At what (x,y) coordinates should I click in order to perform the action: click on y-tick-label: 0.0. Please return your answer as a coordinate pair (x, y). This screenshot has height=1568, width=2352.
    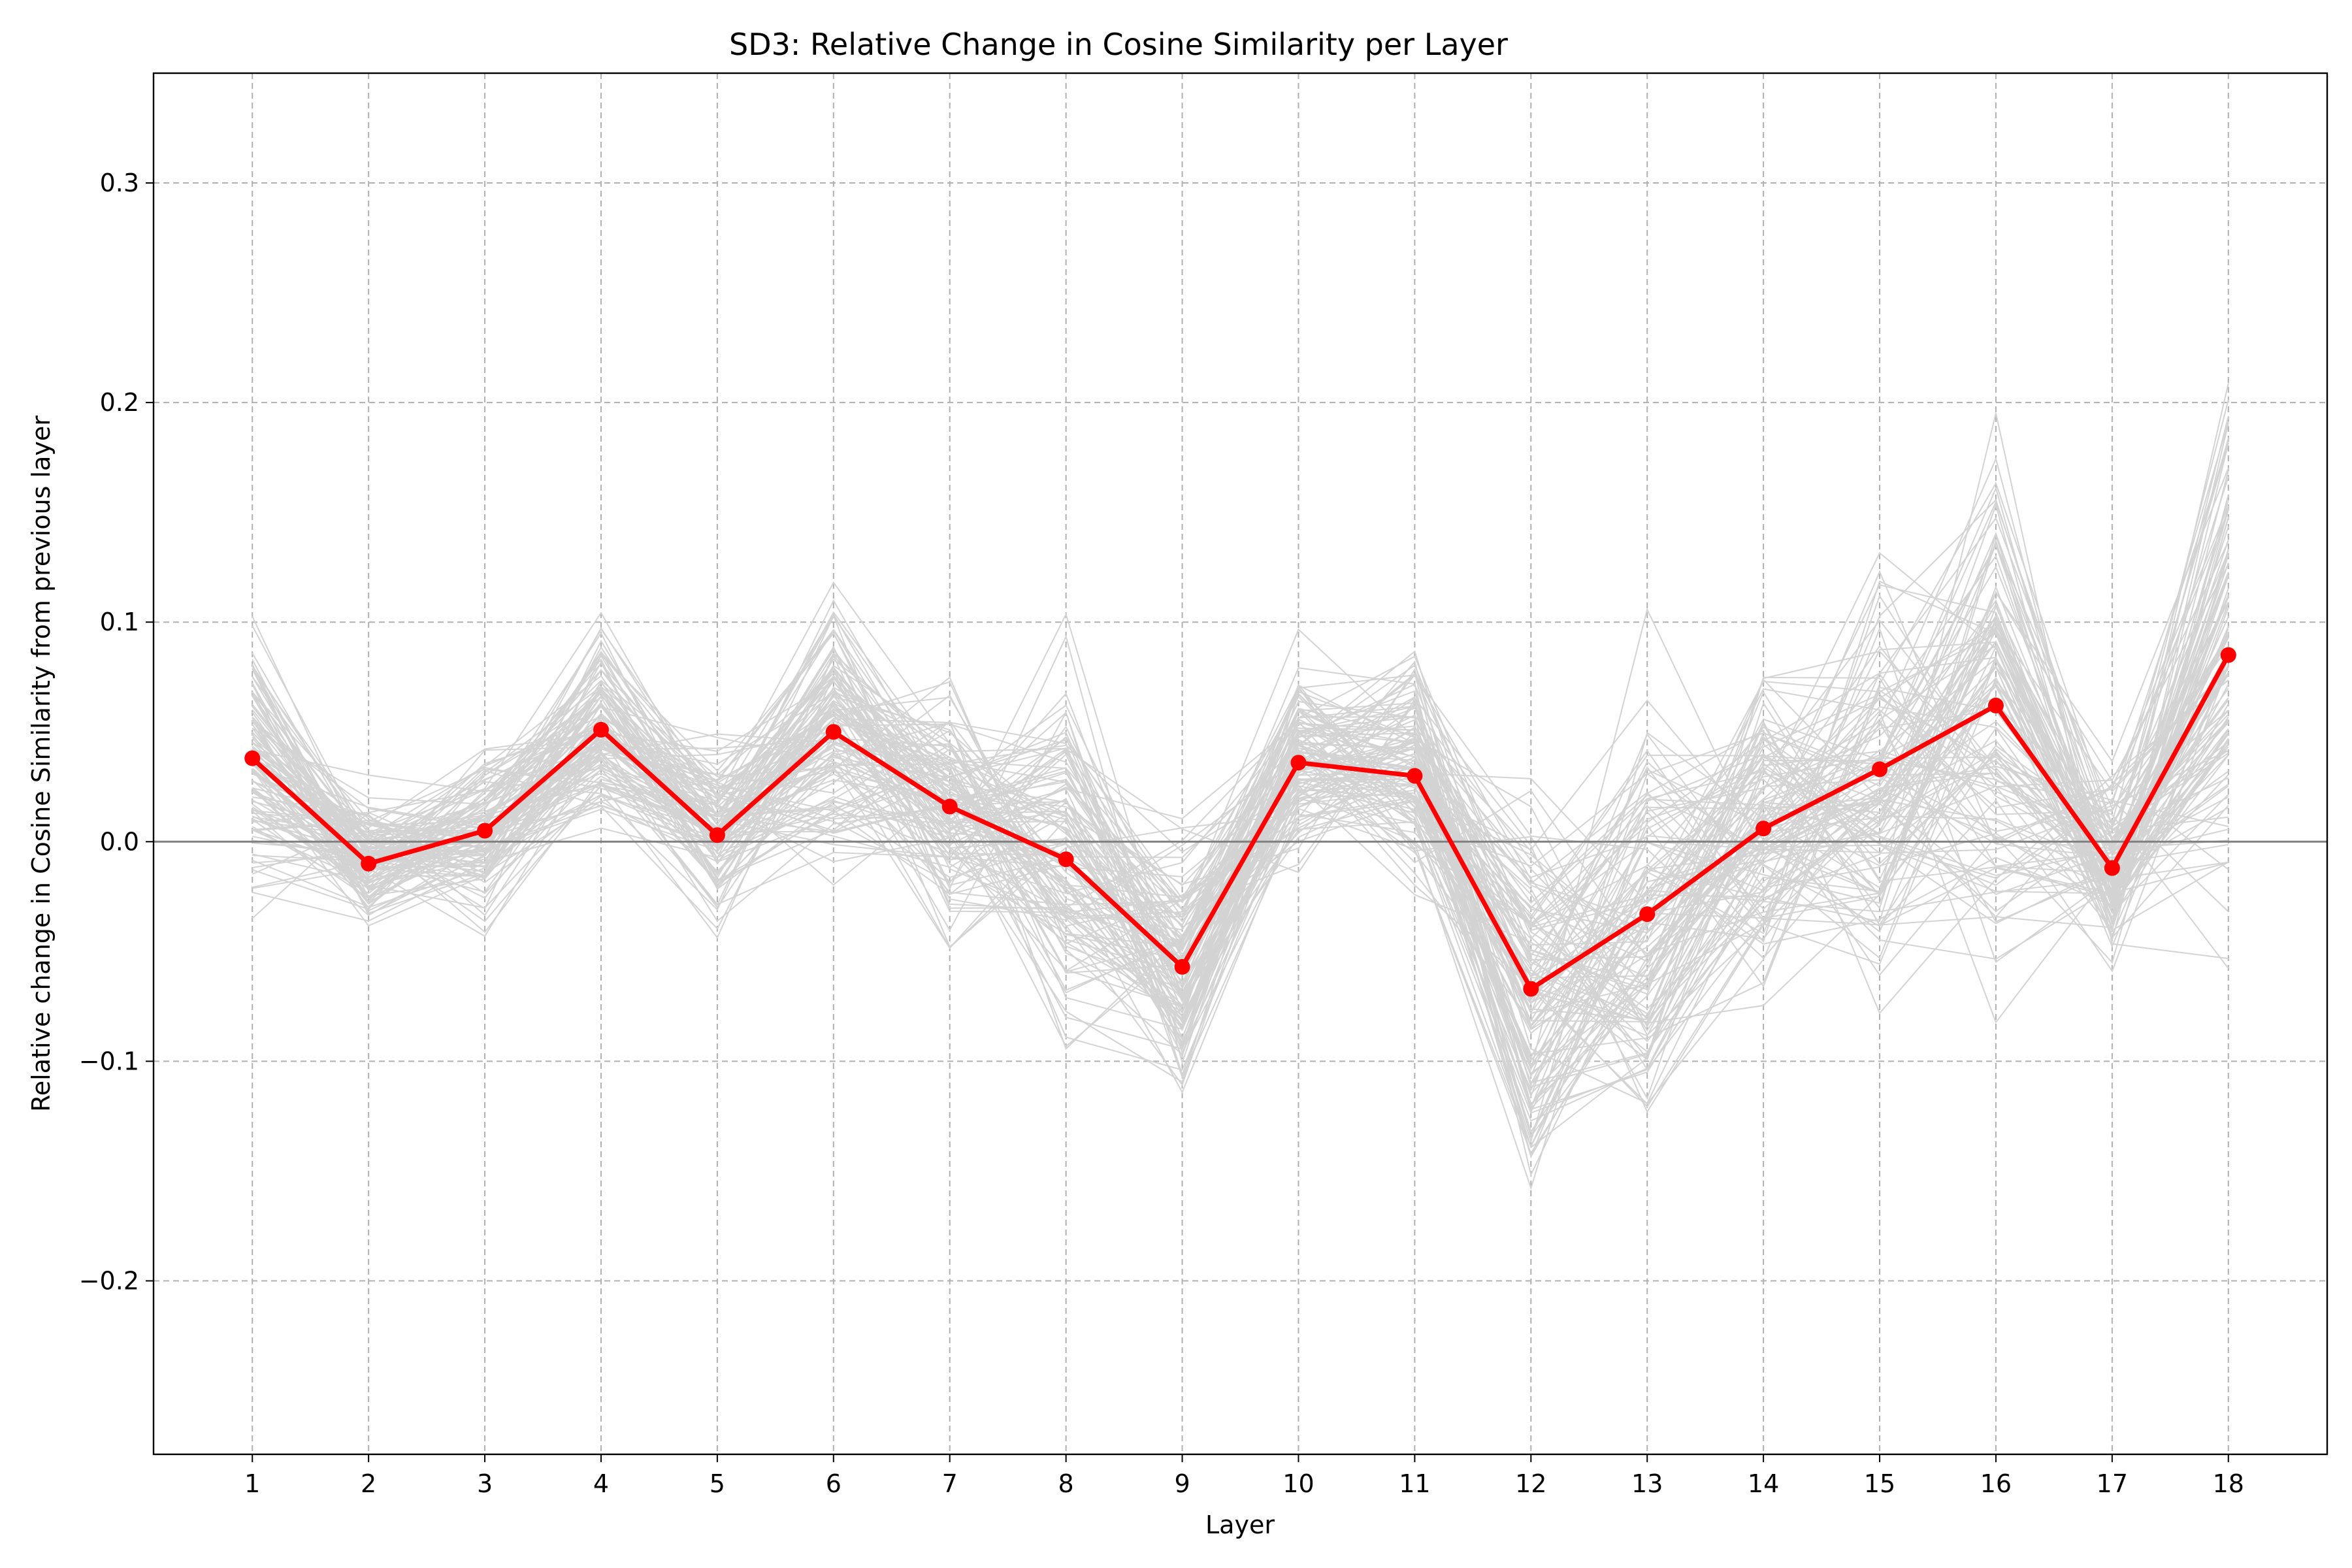
    Looking at the image, I should click on (119, 841).